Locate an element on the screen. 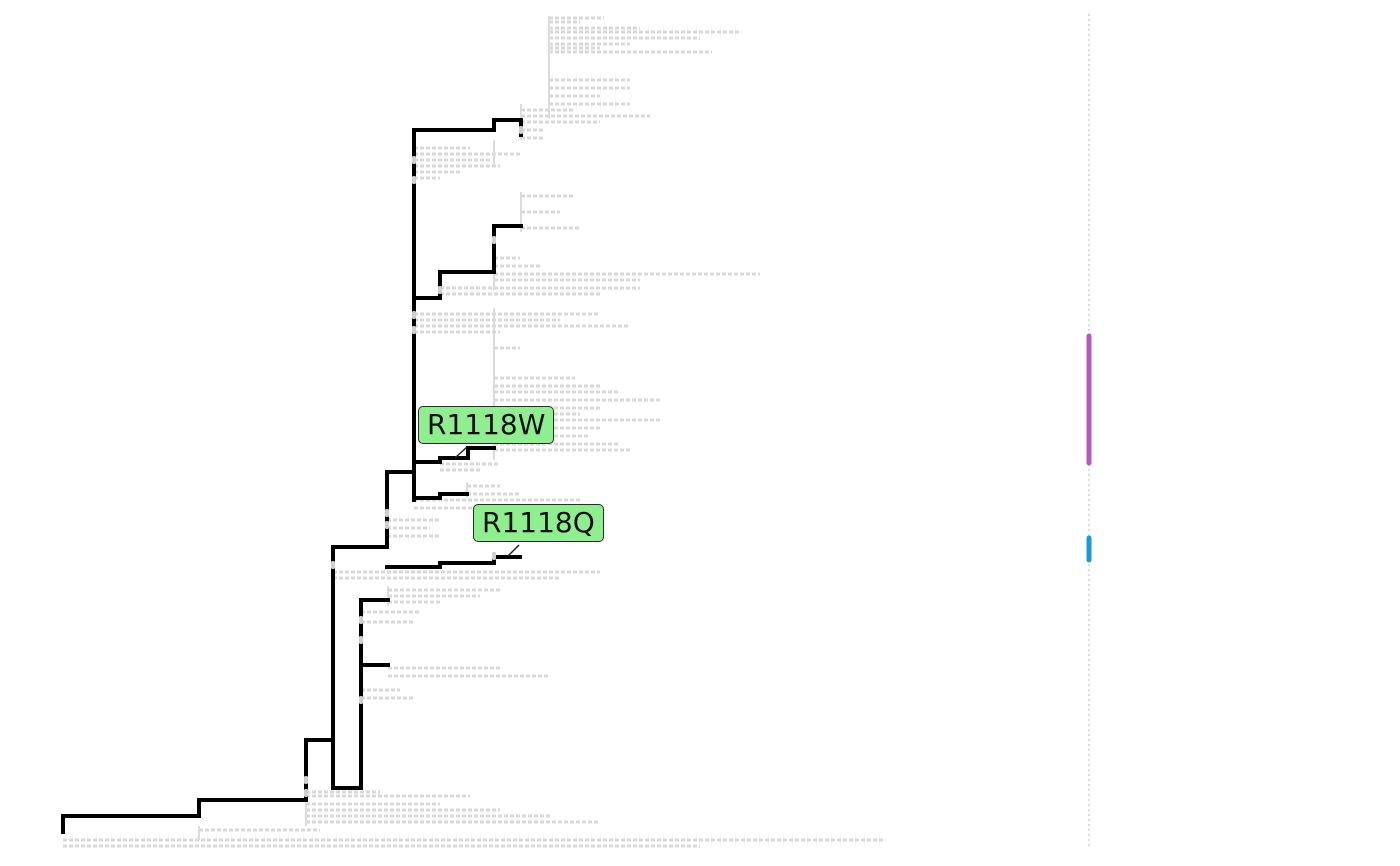  label-connector-r1118q is located at coordinates (513, 550).